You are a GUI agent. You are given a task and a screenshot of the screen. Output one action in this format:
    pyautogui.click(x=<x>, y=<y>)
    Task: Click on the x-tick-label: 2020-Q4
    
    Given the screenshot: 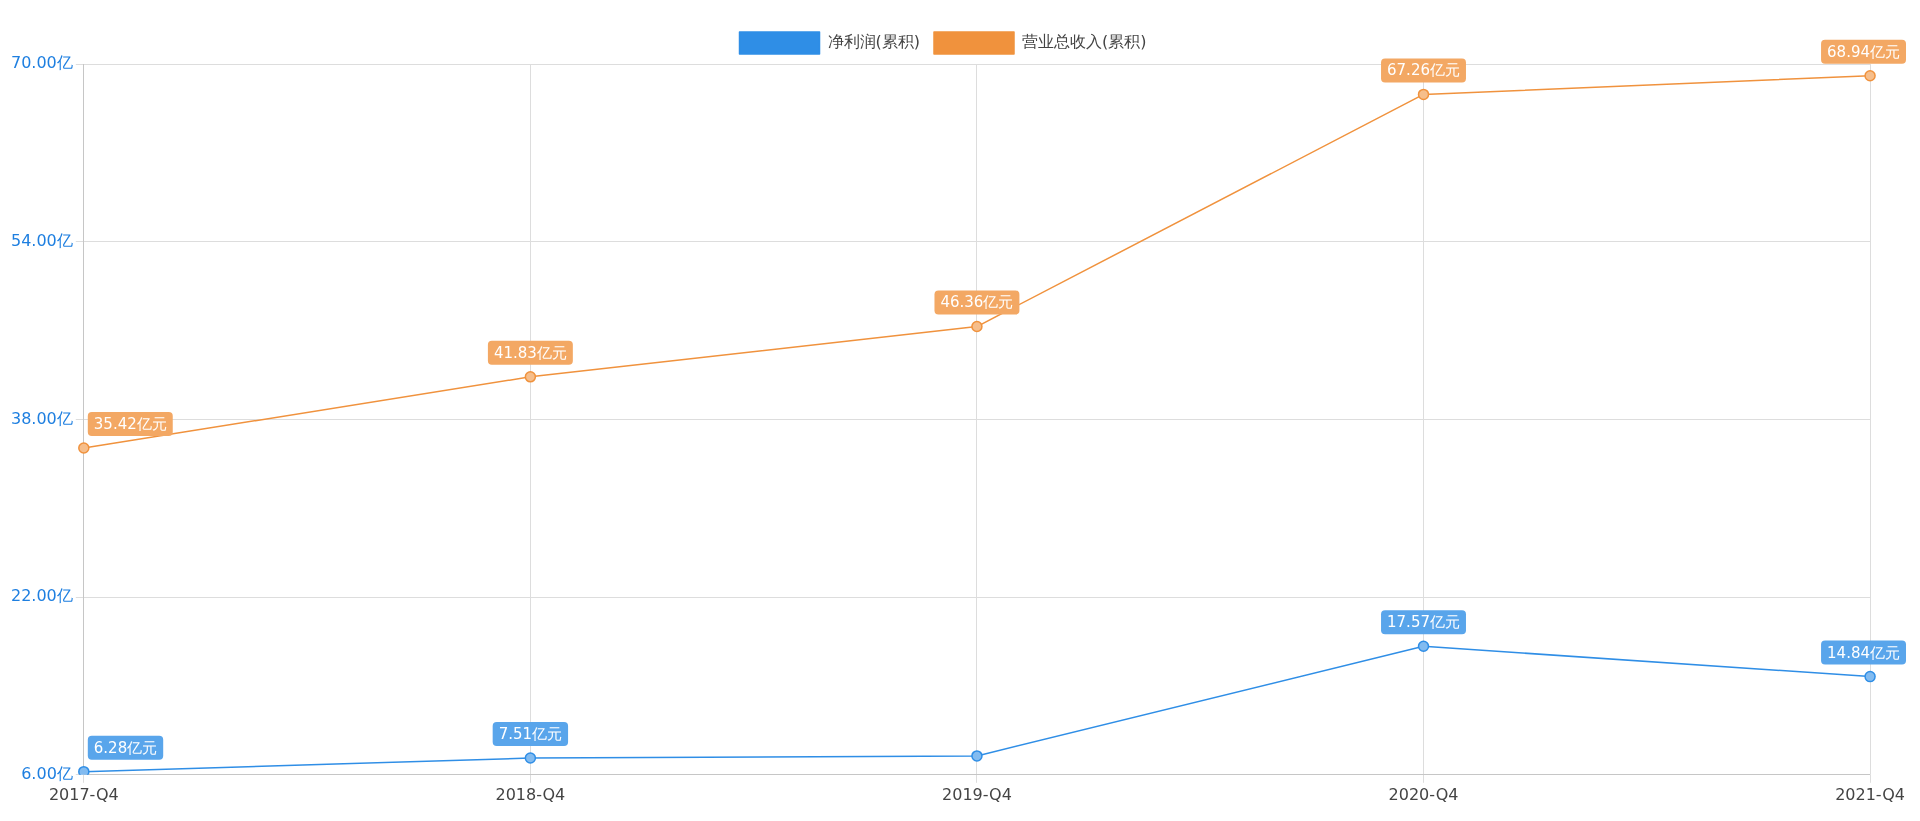 What is the action you would take?
    pyautogui.click(x=1423, y=794)
    